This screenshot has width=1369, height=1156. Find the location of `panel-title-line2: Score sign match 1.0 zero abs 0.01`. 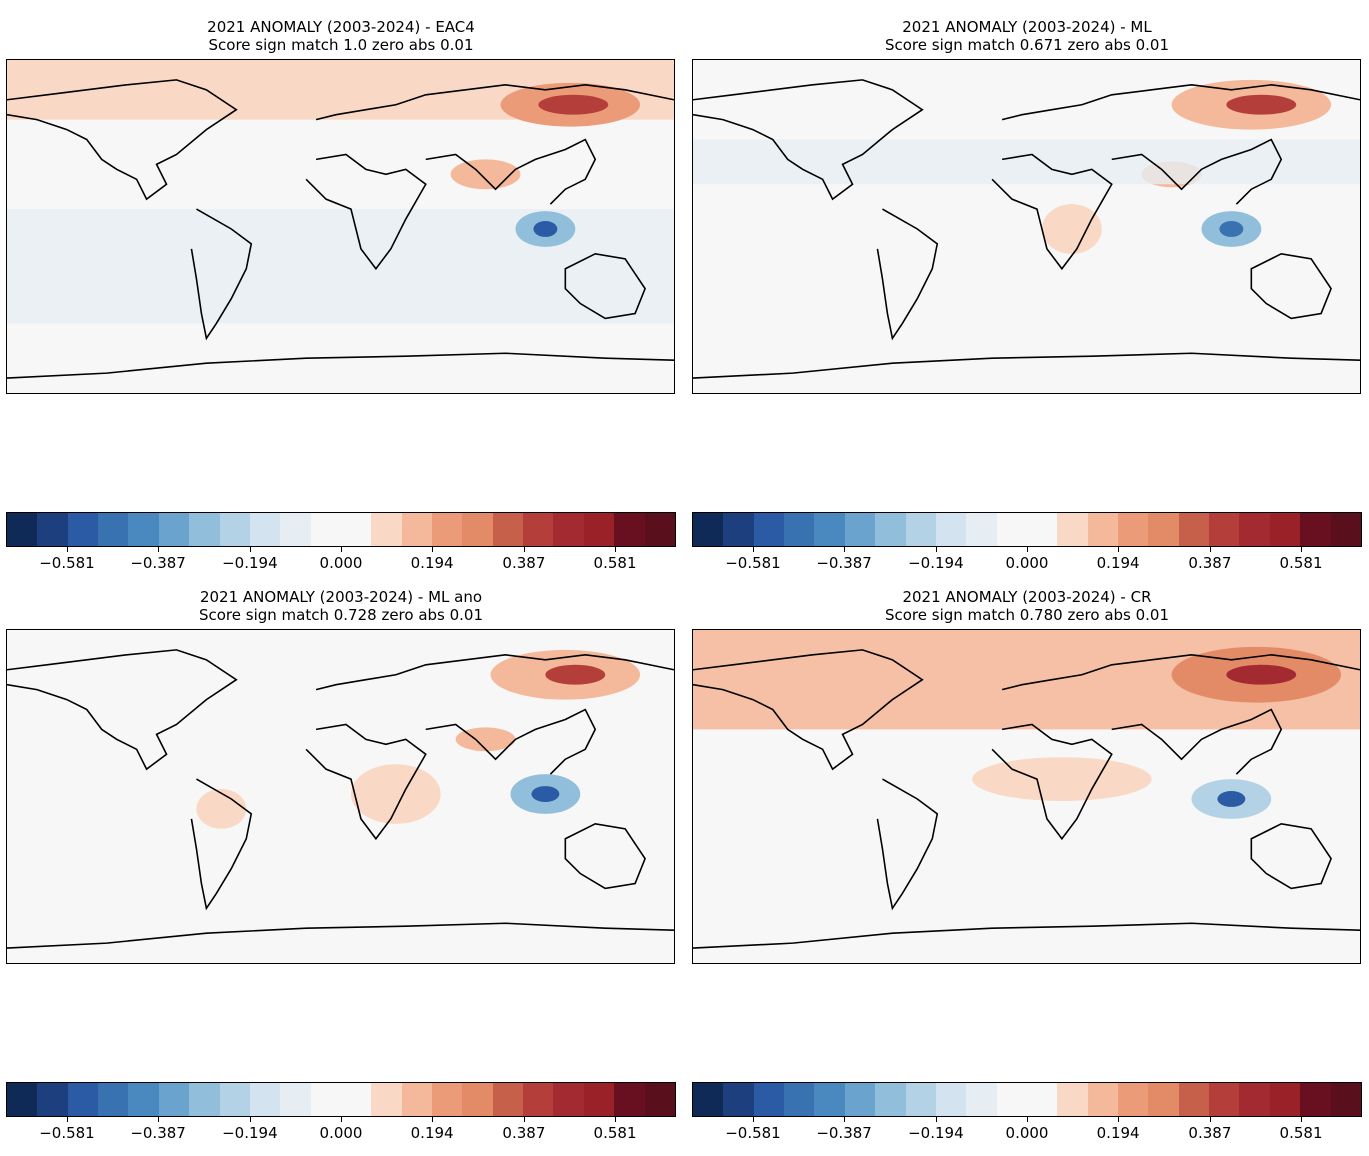

panel-title-line2: Score sign match 1.0 zero abs 0.01 is located at coordinates (341, 45).